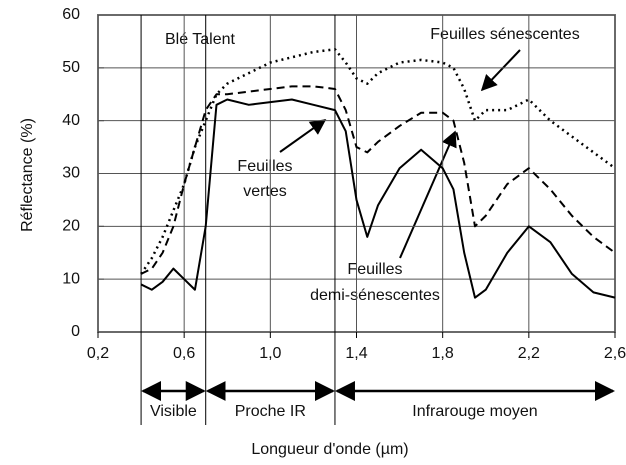 This screenshot has width=626, height=465. Describe the element at coordinates (71, 67) in the screenshot. I see `y-tick-label: 50` at that location.